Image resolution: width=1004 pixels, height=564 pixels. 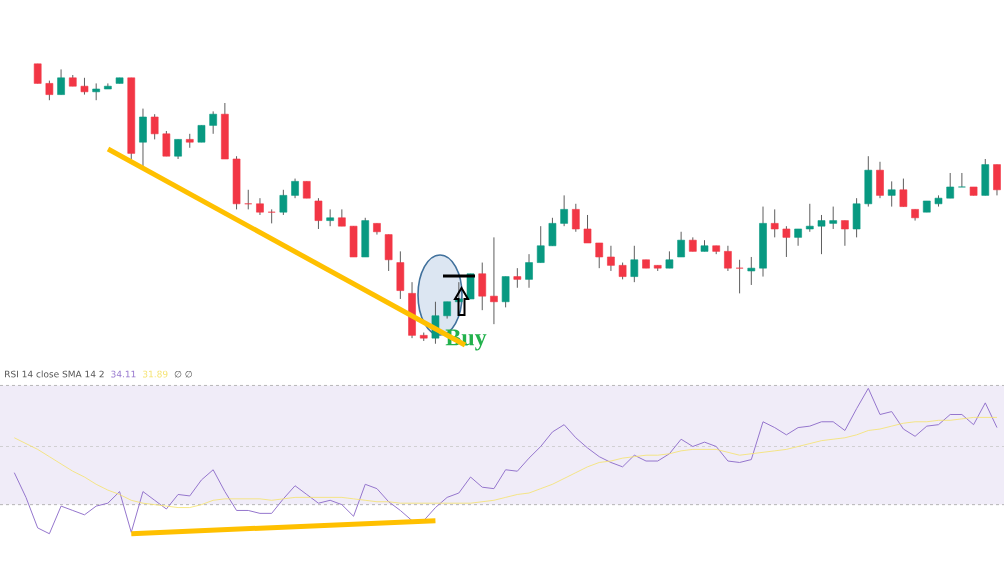 I want to click on chart-title: RSI 14 close SMA 14 2, so click(x=54, y=374).